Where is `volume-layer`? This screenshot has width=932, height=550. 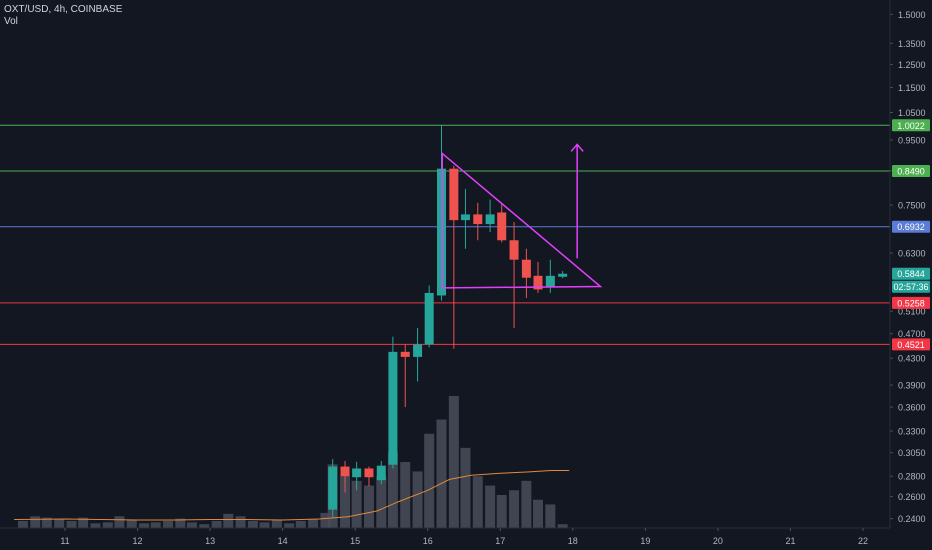
volume-layer is located at coordinates (292, 462).